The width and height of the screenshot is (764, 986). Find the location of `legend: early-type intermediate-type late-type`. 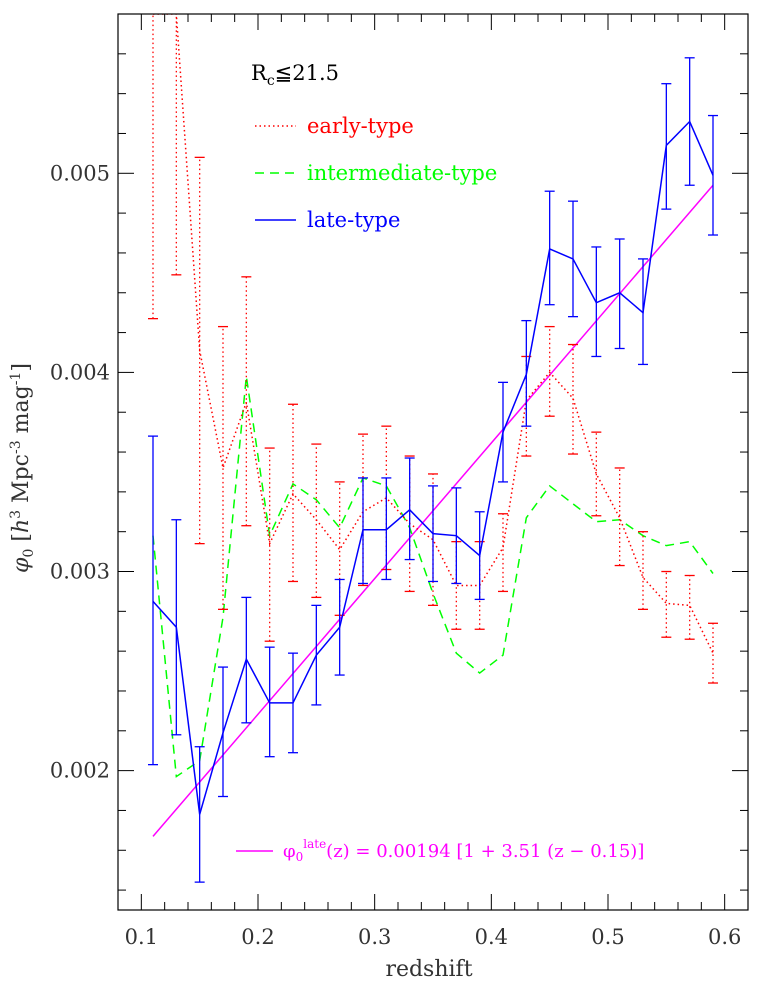

legend: early-type intermediate-type late-type is located at coordinates (376, 173).